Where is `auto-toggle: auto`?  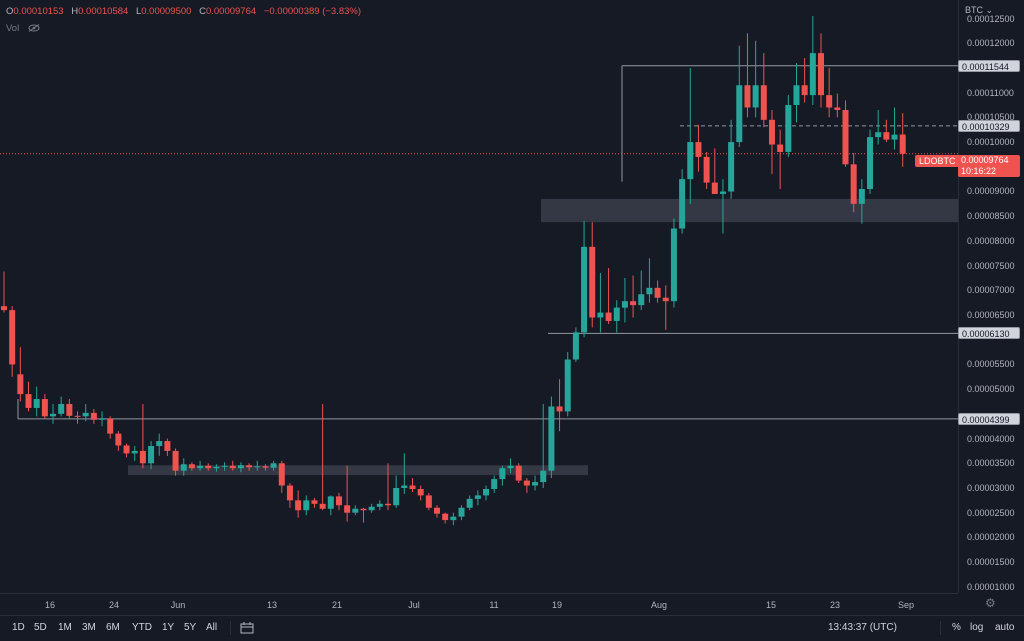
auto-toggle: auto is located at coordinates (1005, 627).